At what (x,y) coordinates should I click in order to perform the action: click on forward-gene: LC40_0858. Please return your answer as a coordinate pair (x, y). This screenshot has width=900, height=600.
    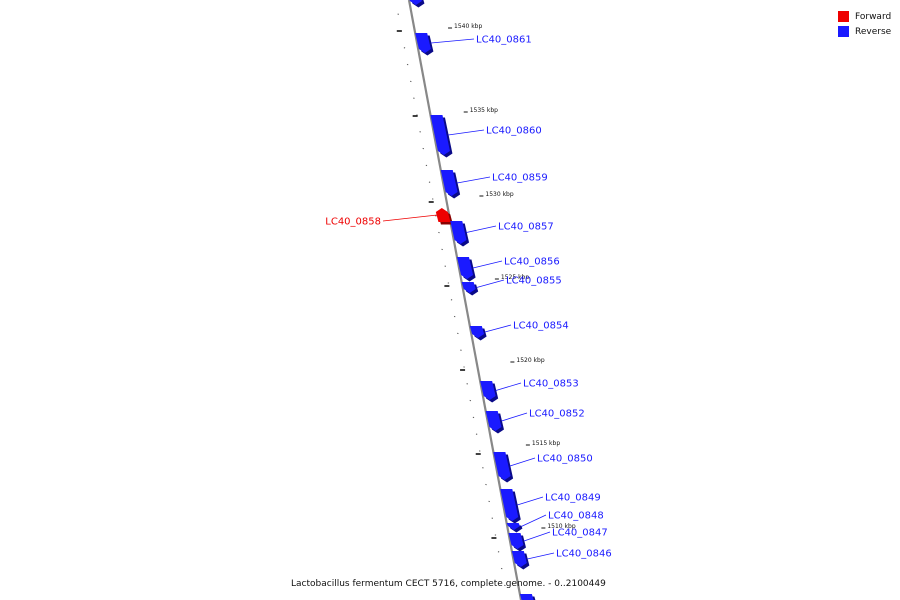
    Looking at the image, I should click on (389, 218).